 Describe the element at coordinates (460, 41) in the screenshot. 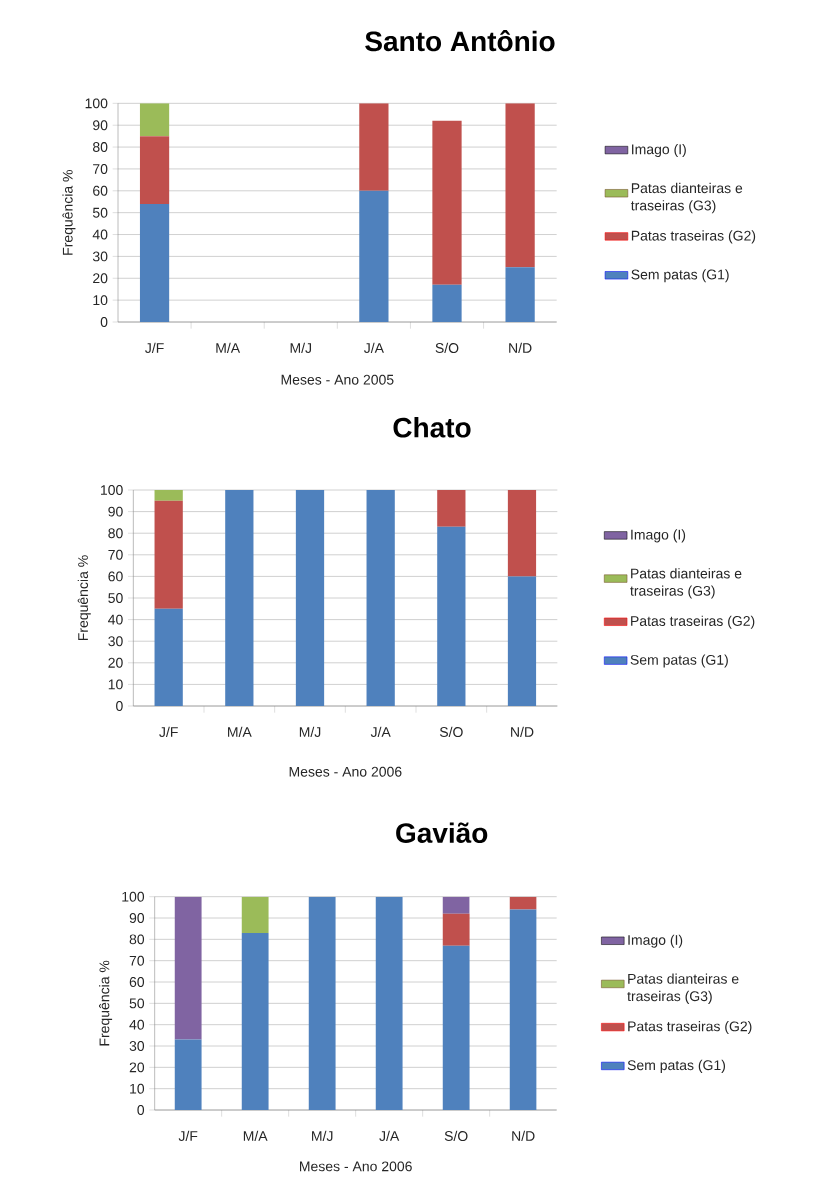

I see `chart-title: Santo Antônio` at that location.